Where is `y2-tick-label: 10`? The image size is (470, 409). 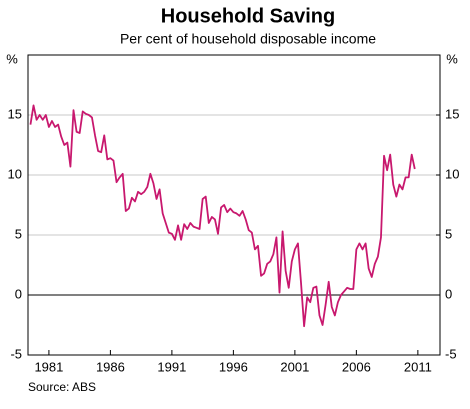
y2-tick-label: 10 is located at coordinates (452, 173).